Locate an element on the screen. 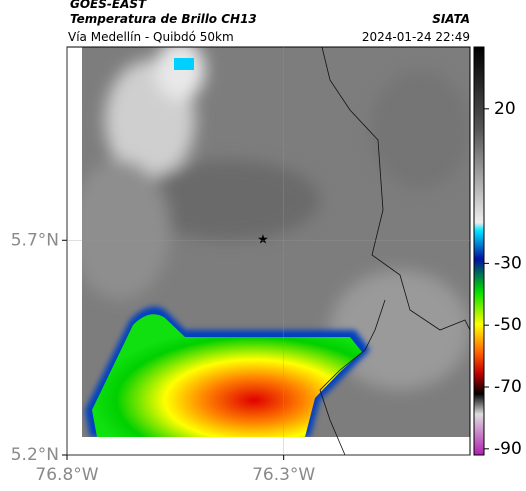 The image size is (526, 491). lat-tick-label: 5.2°N is located at coordinates (35, 455).